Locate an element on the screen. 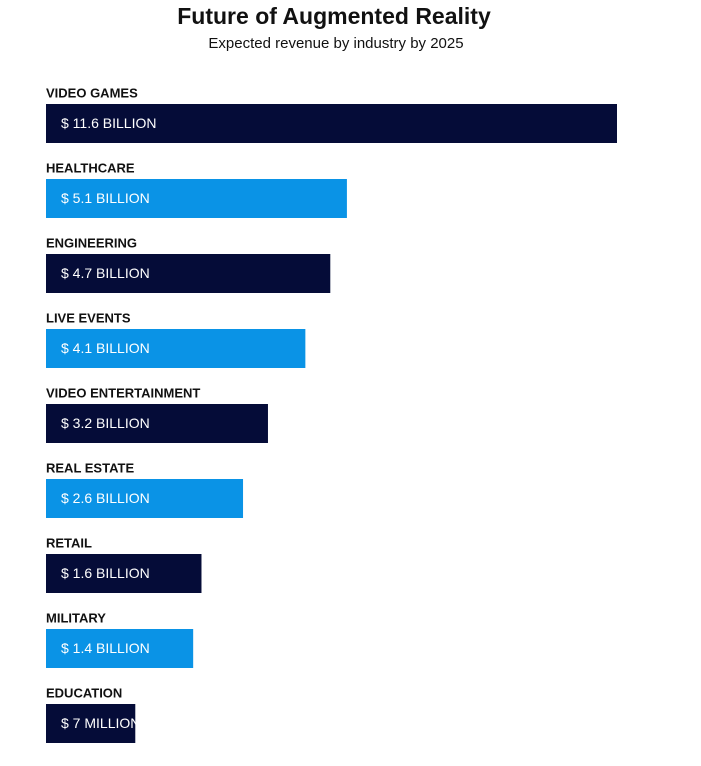 Image resolution: width=701 pixels, height=766 pixels. category-label: RETAIL is located at coordinates (69, 542).